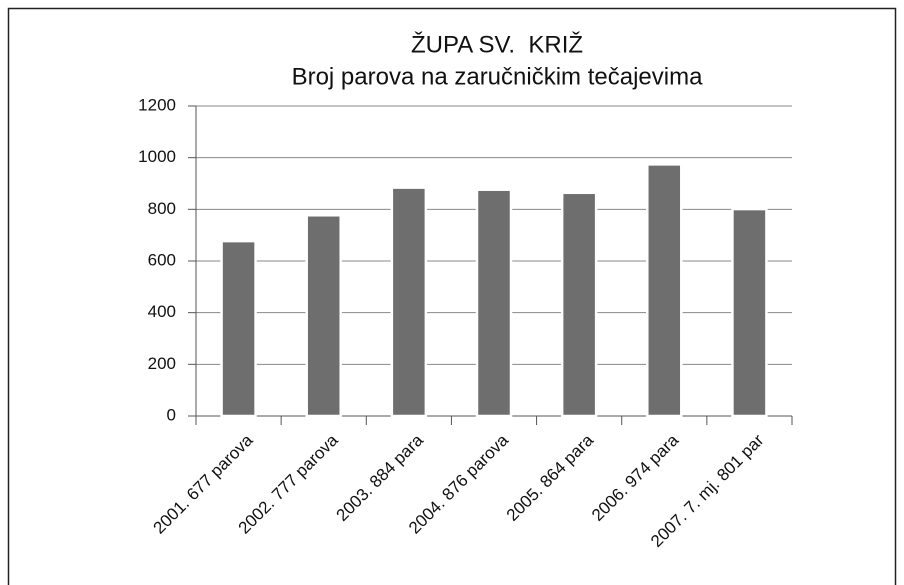 The height and width of the screenshot is (585, 904). Describe the element at coordinates (497, 76) in the screenshot. I see `chart-subtitle: Broj parova na zaručničkim tečajevima` at that location.